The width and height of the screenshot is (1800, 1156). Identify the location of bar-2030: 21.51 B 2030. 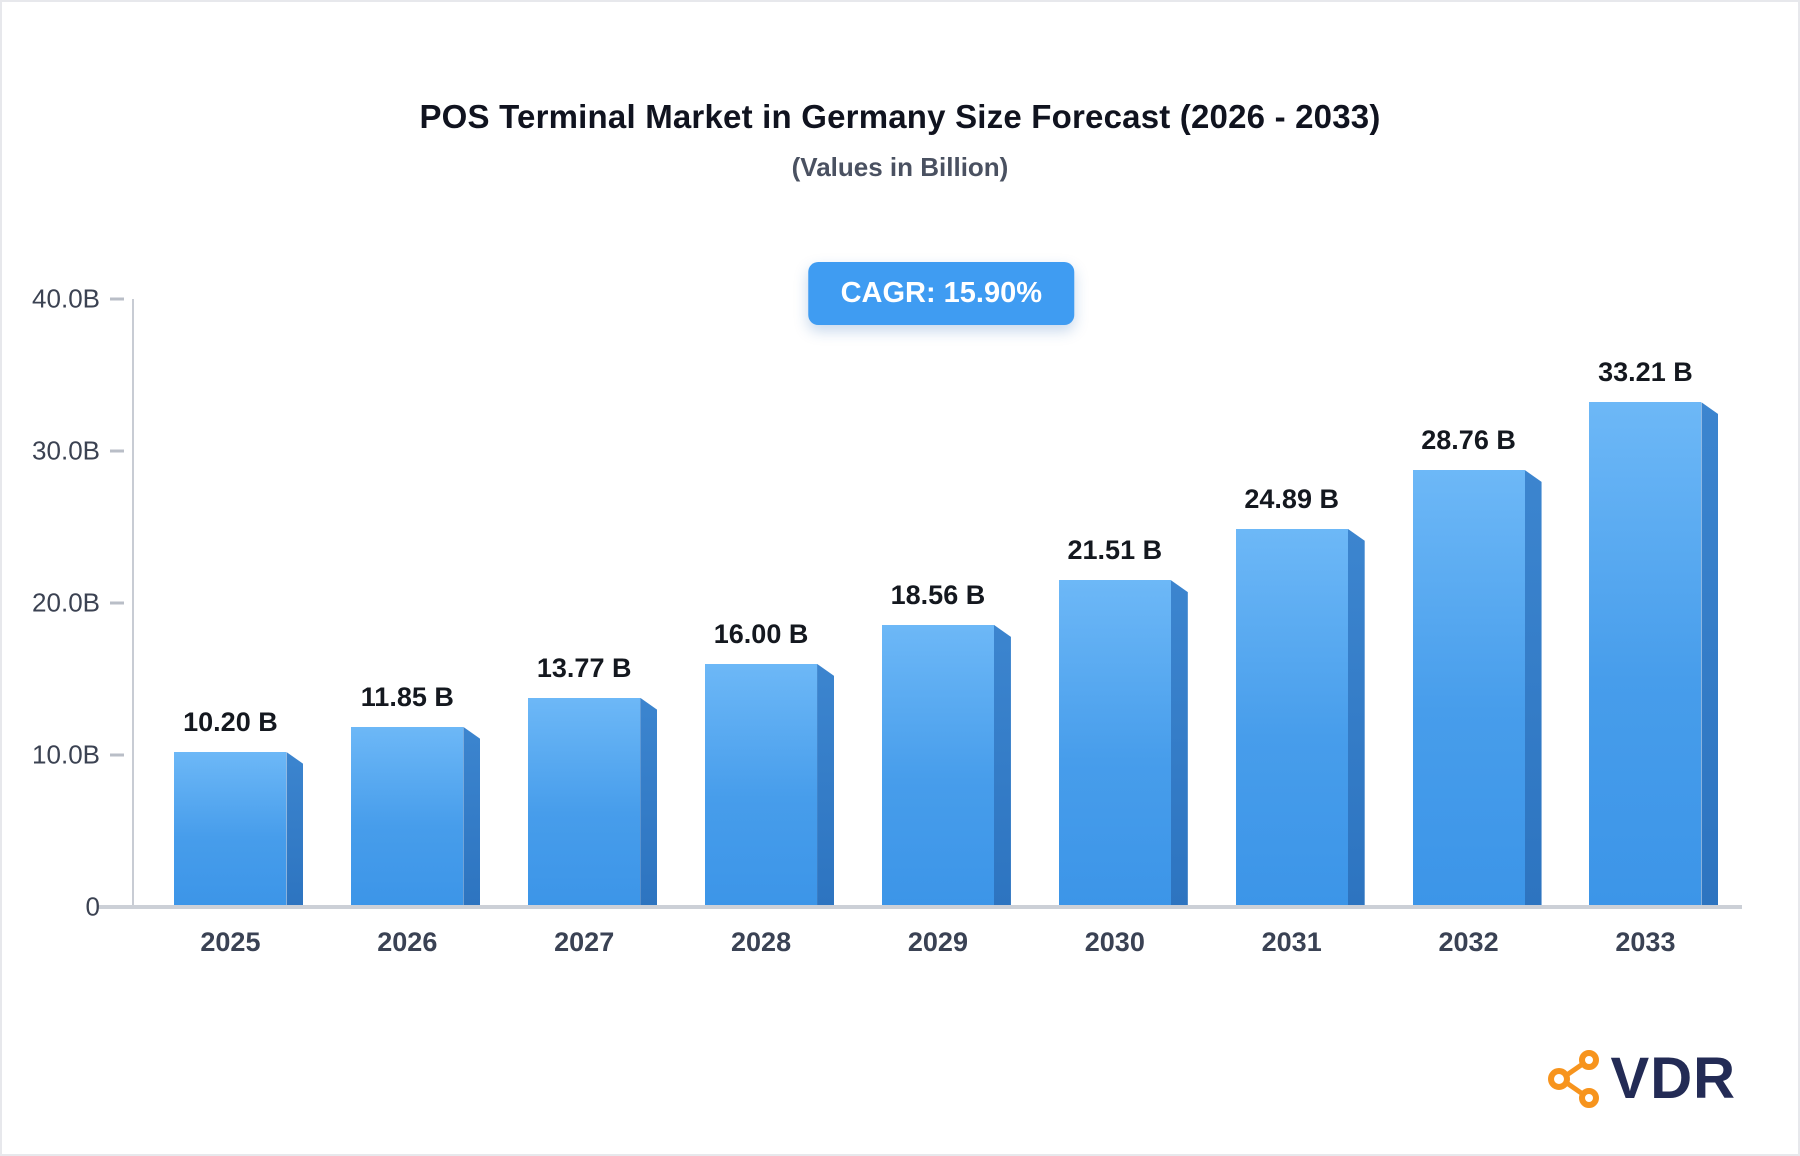
(1123, 746).